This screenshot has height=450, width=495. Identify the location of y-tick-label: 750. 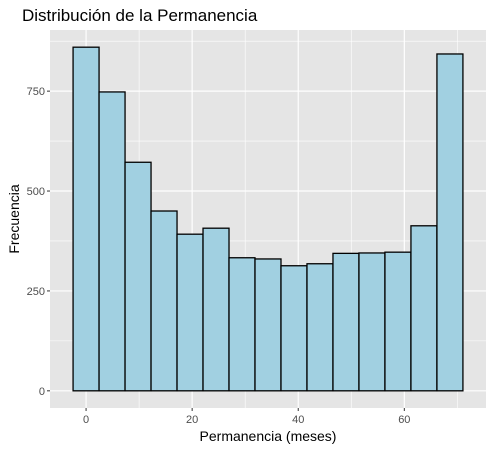
(36, 92).